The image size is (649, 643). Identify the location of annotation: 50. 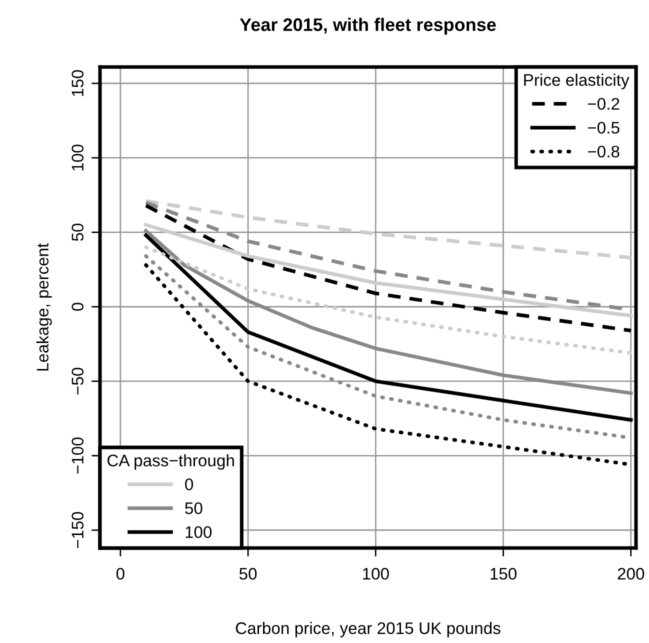
(193, 508).